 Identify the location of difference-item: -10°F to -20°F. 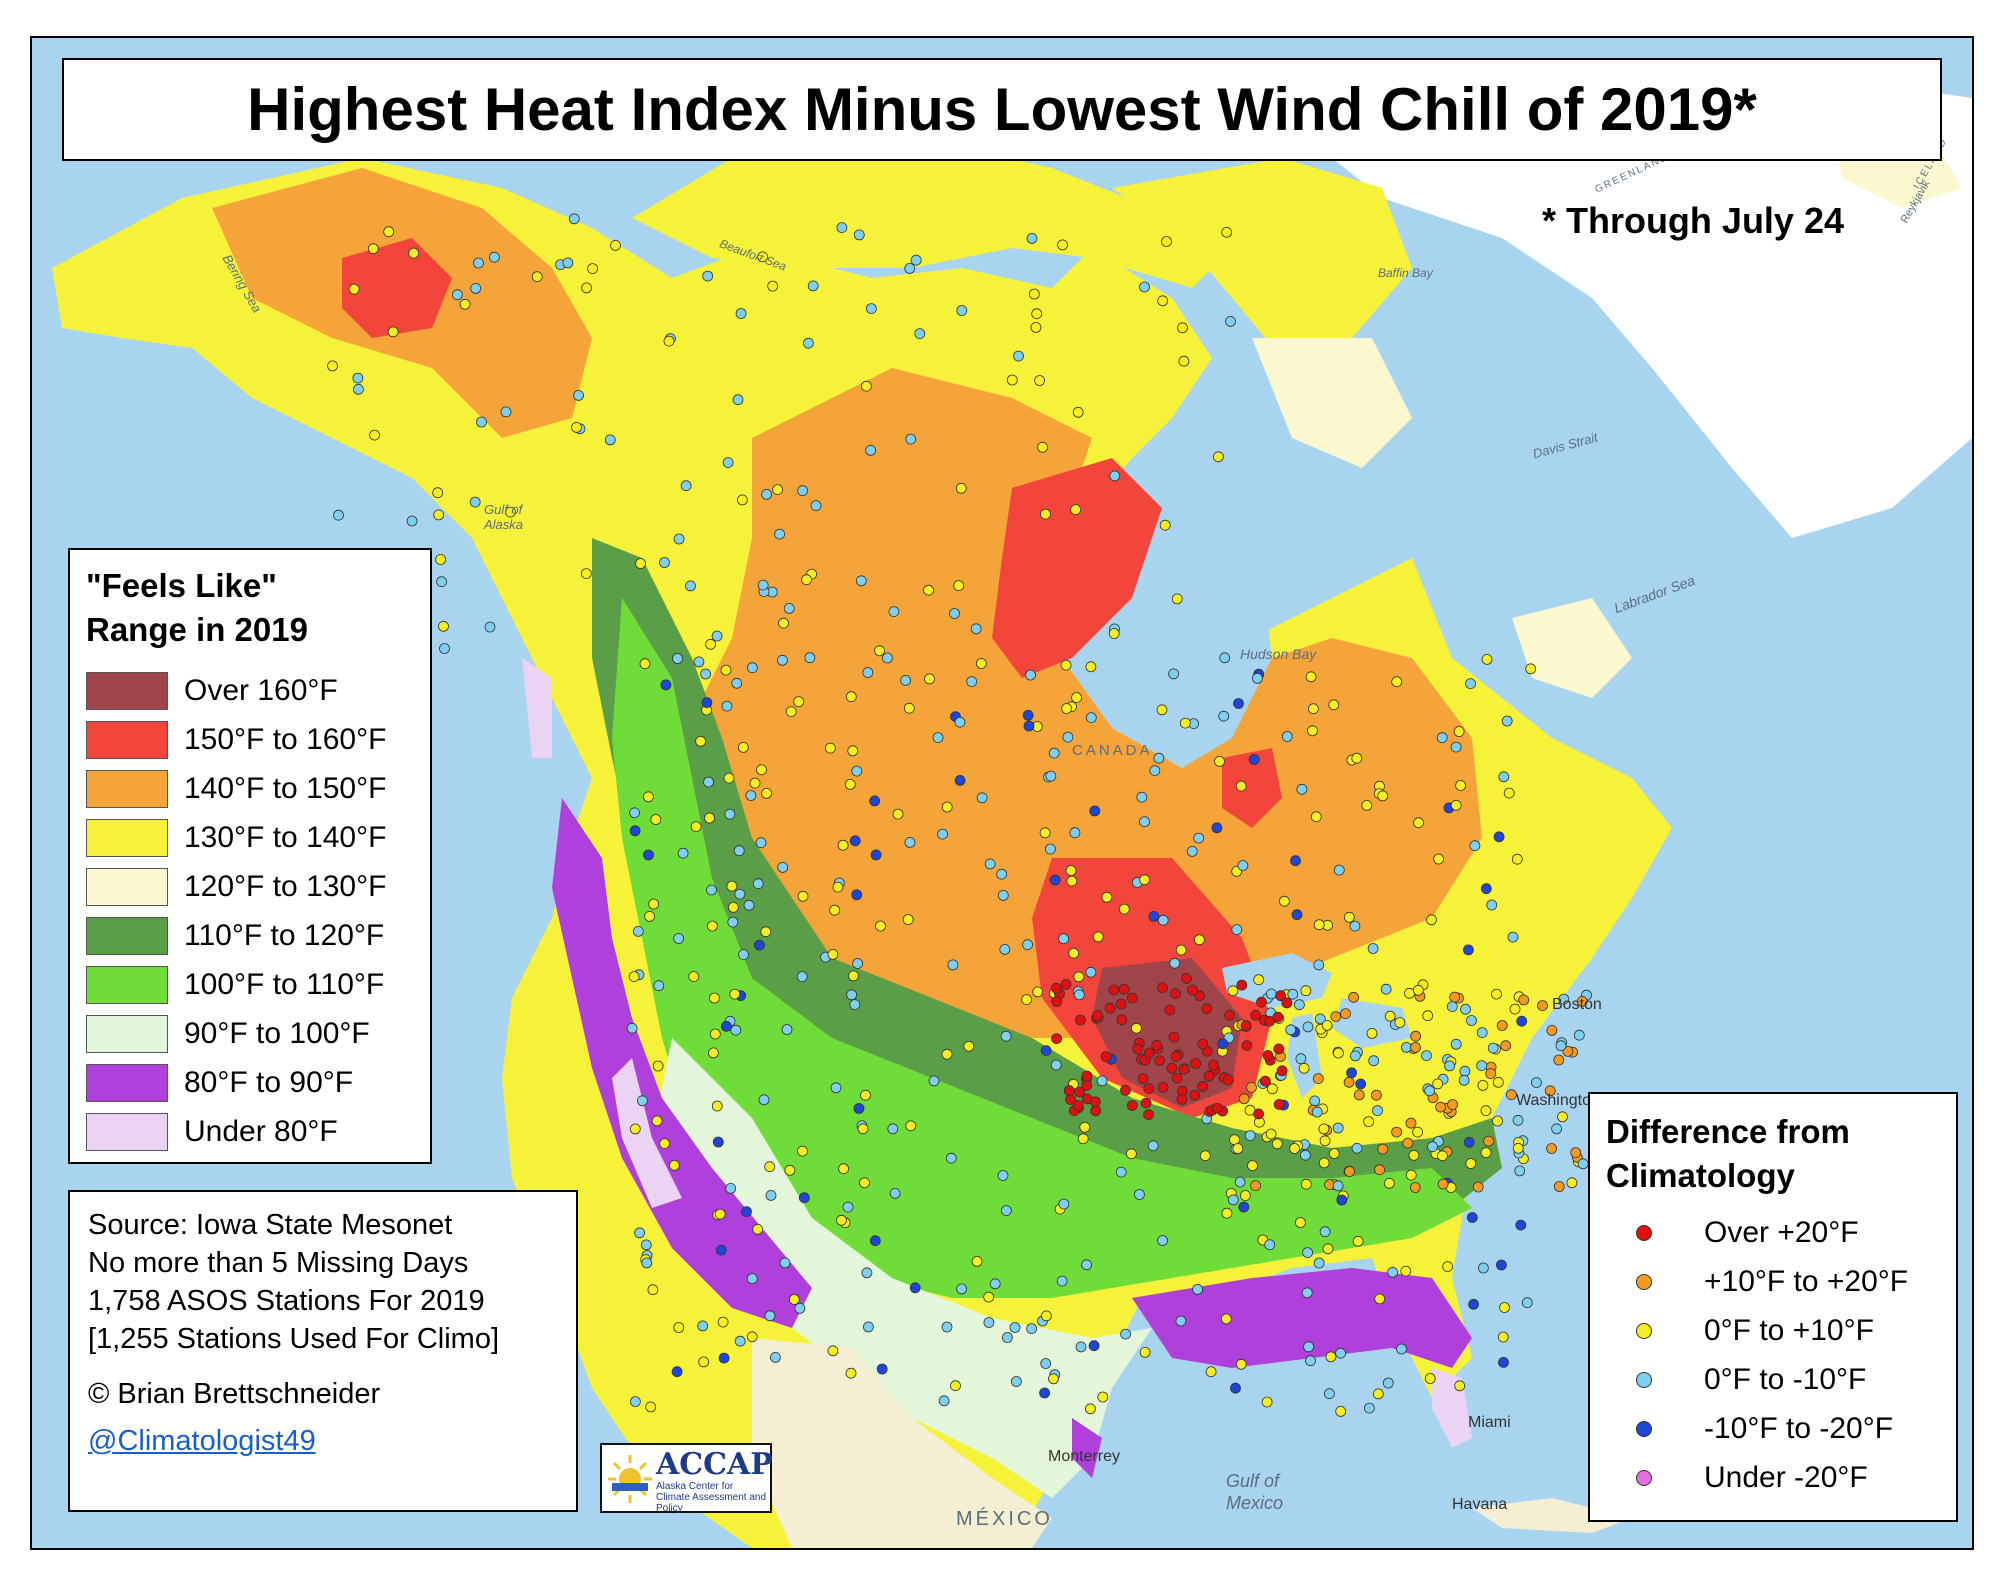
(1781, 1428).